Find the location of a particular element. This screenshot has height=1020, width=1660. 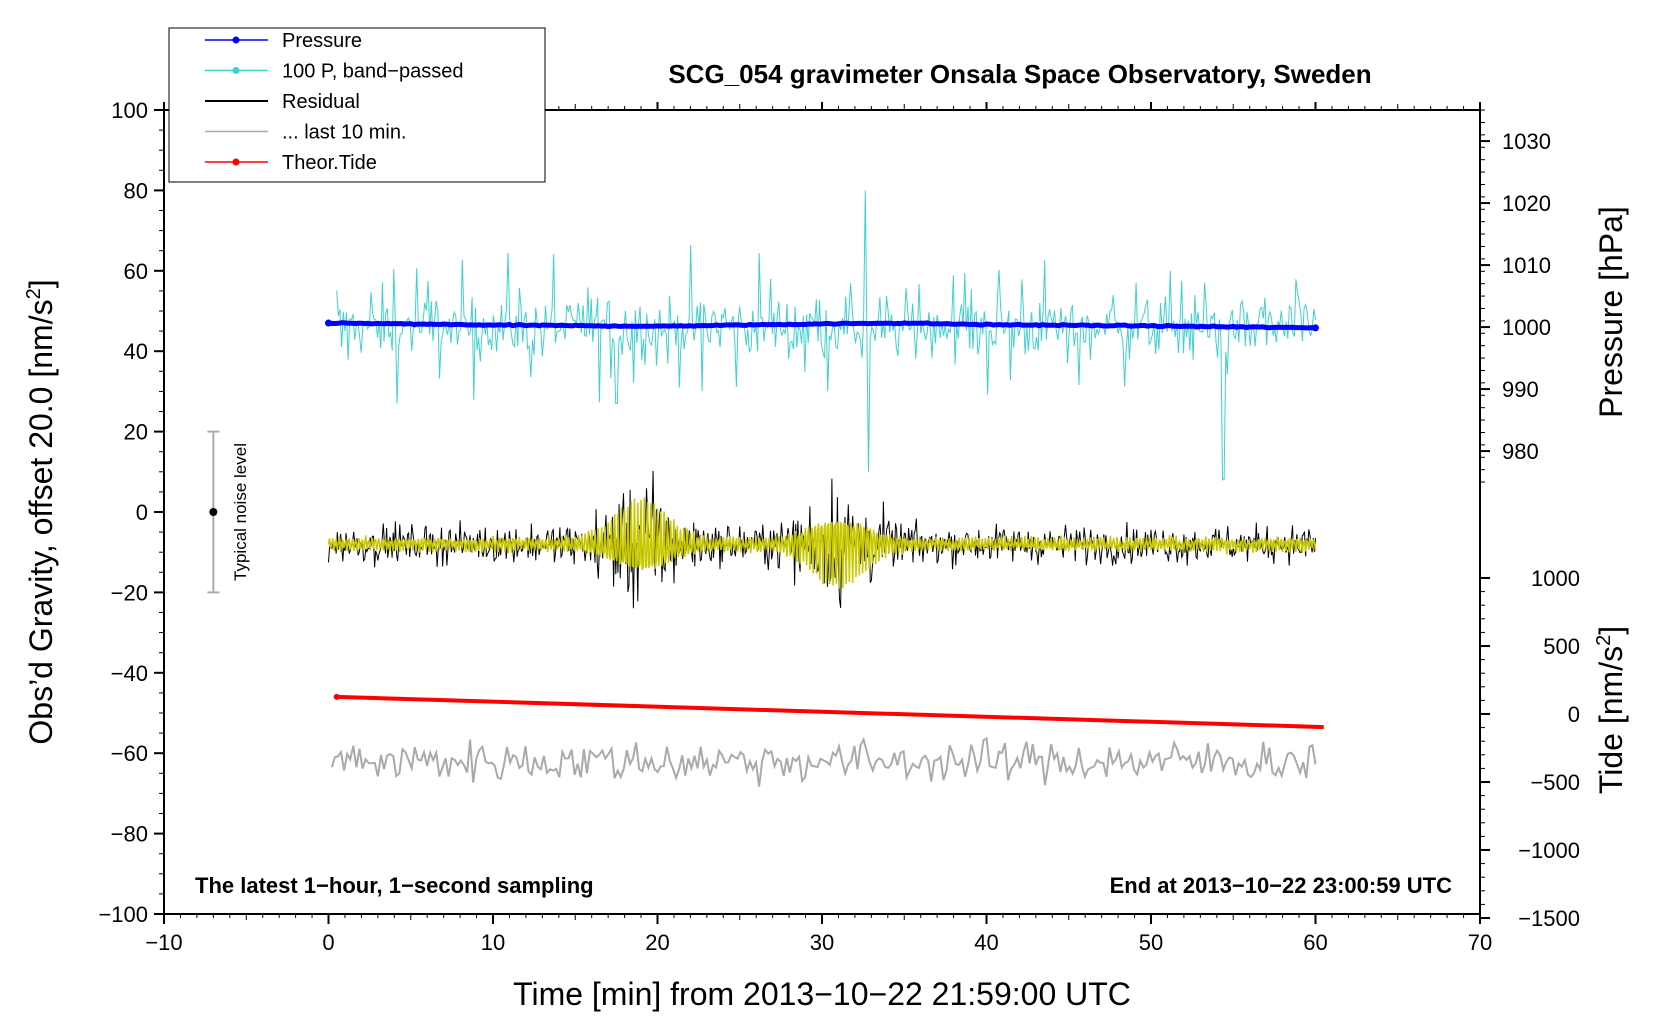

series-pressure-end-point is located at coordinates (1315, 328).